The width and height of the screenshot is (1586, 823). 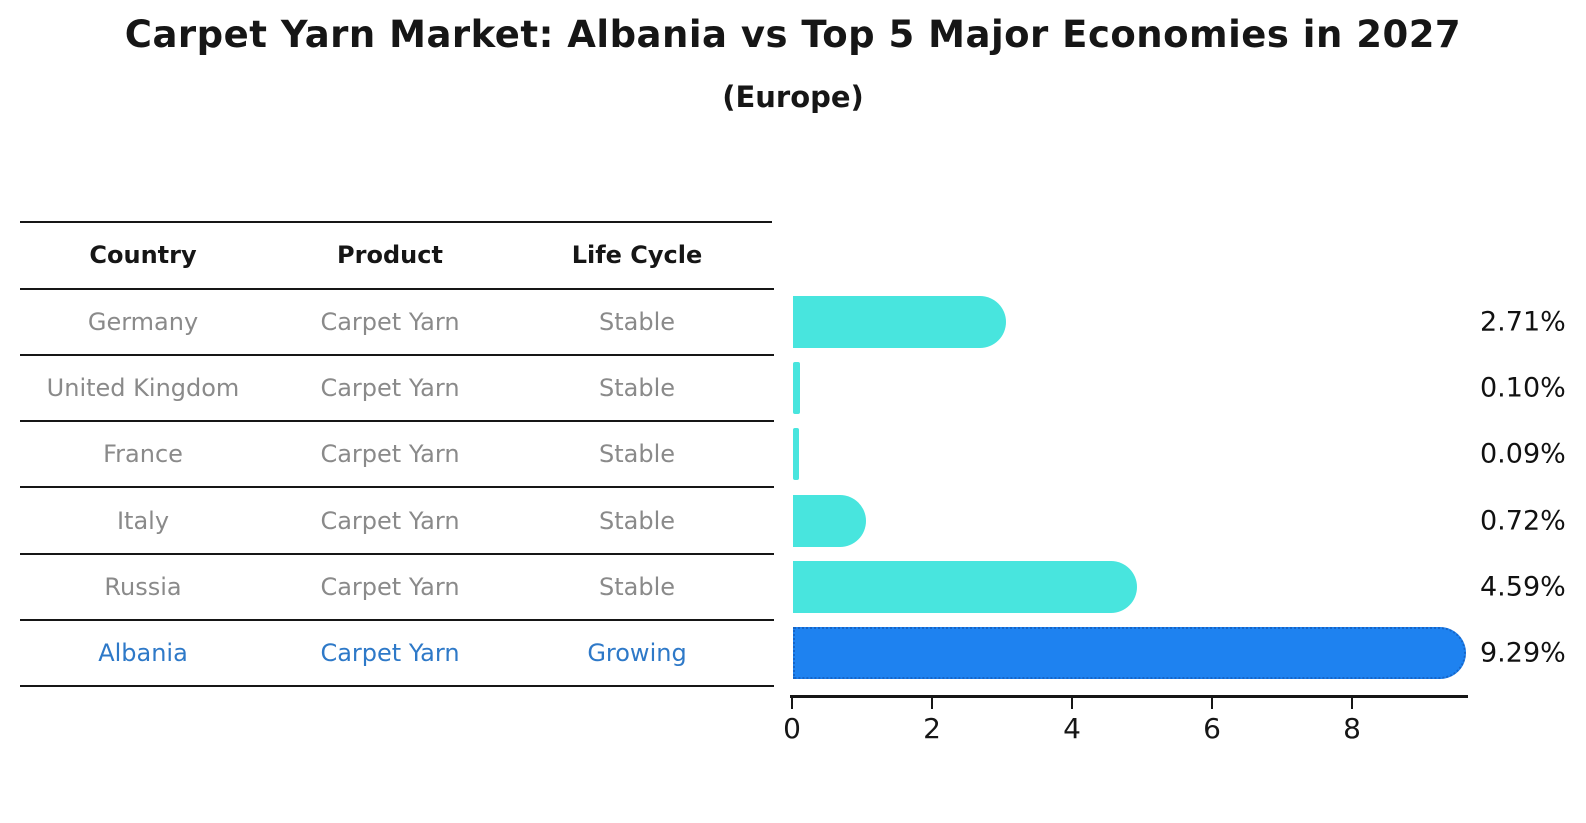 What do you see at coordinates (1523, 388) in the screenshot?
I see `value-label-united-kingdom: 0.10%` at bounding box center [1523, 388].